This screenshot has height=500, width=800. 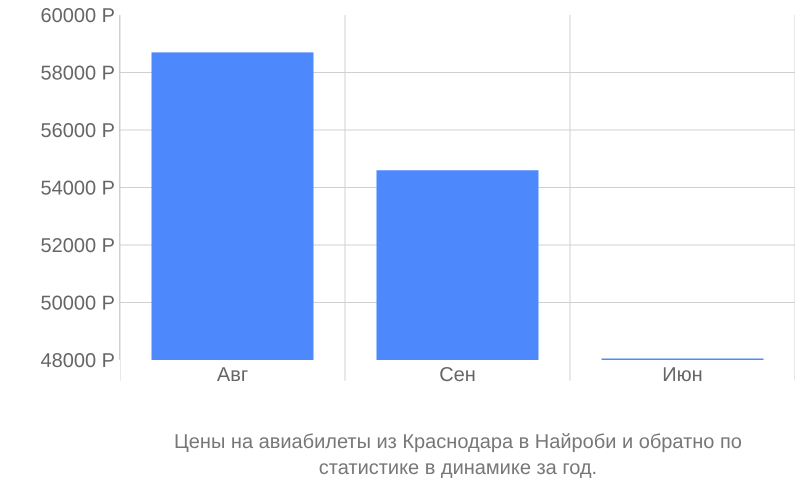 What do you see at coordinates (457, 375) in the screenshot?
I see `x-tick-label: Сен` at bounding box center [457, 375].